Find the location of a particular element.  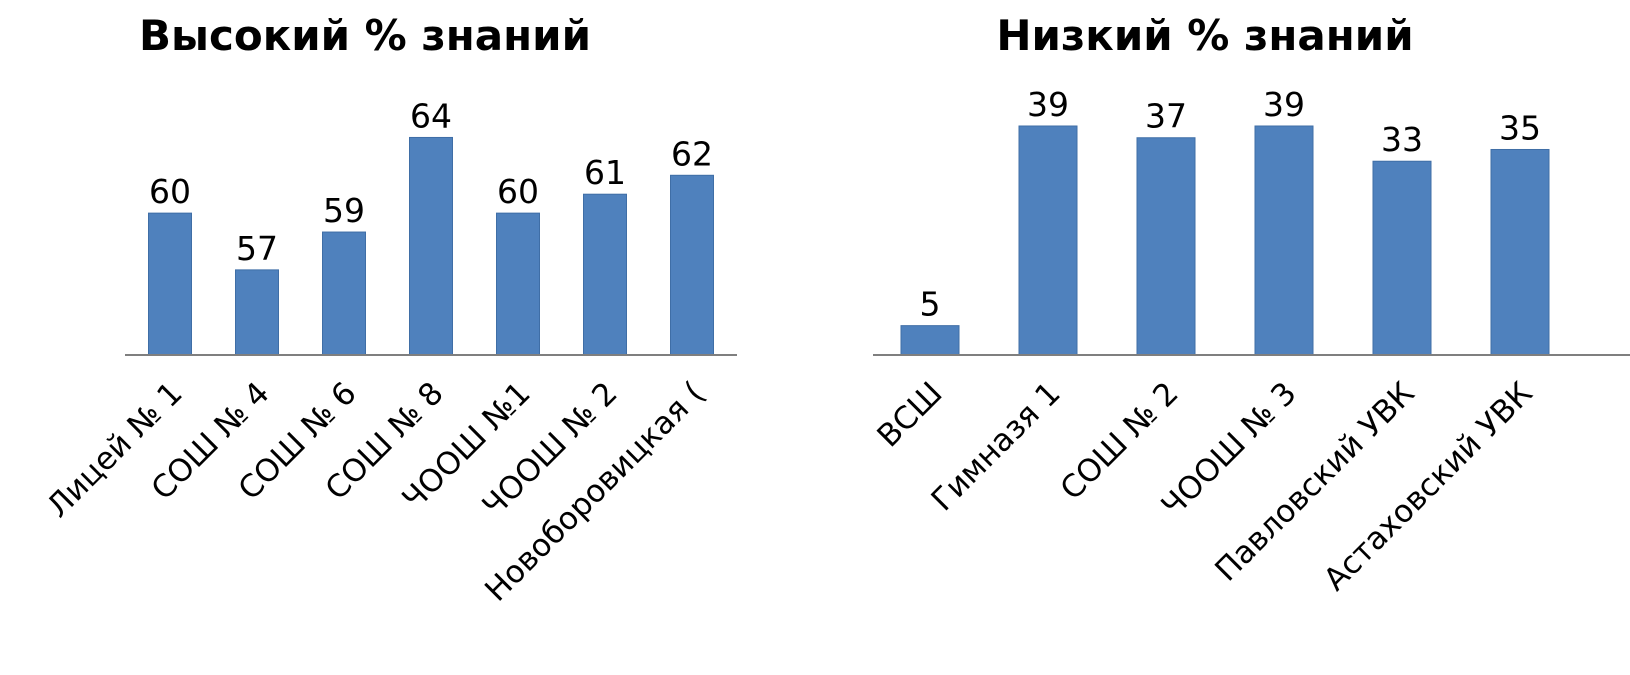

data-label: 5 is located at coordinates (930, 304).